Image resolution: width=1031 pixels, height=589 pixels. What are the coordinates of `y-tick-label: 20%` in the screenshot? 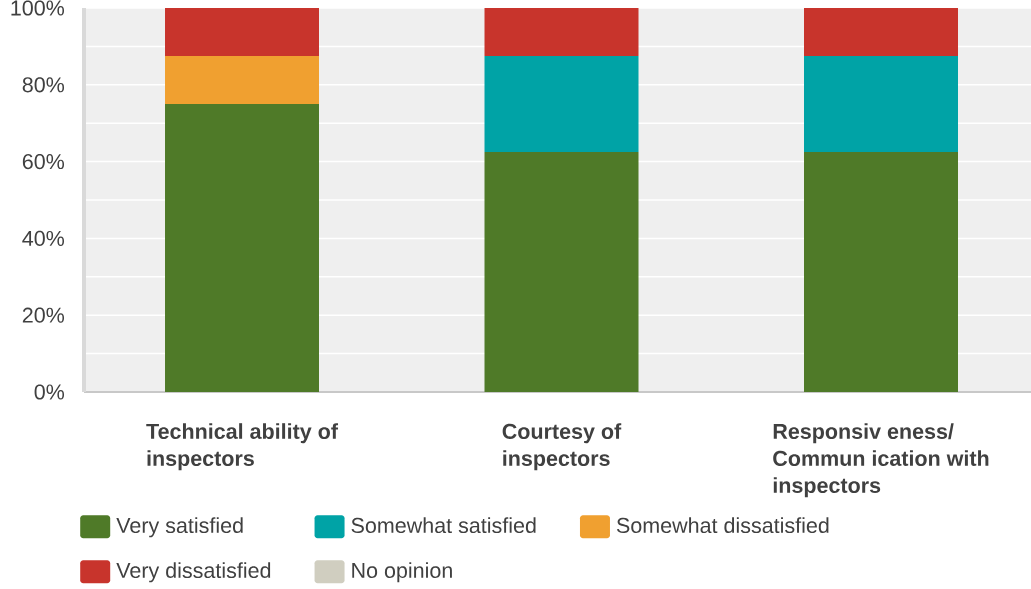 It's located at (43, 315).